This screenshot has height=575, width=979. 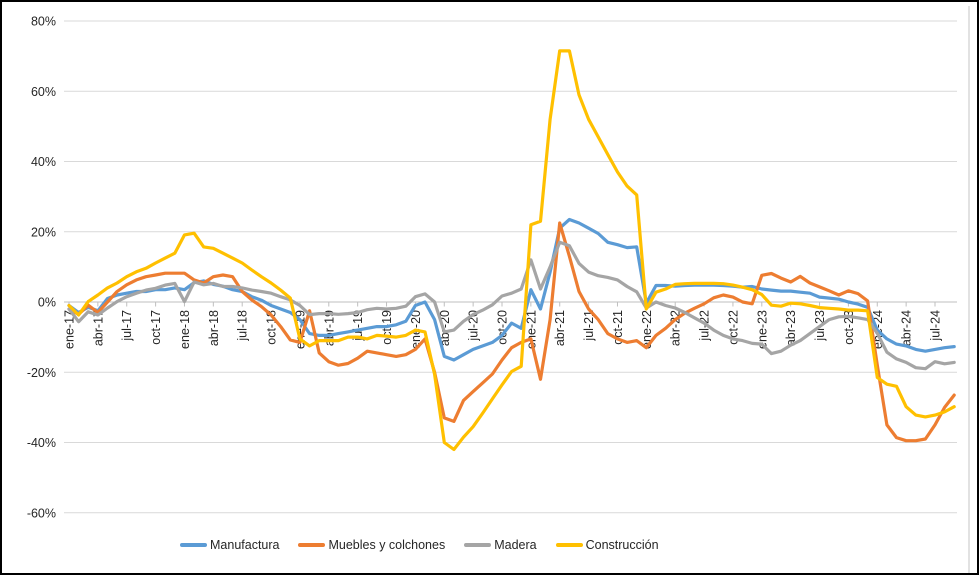 I want to click on x-axis-tick-label: oct-17, so click(x=156, y=327).